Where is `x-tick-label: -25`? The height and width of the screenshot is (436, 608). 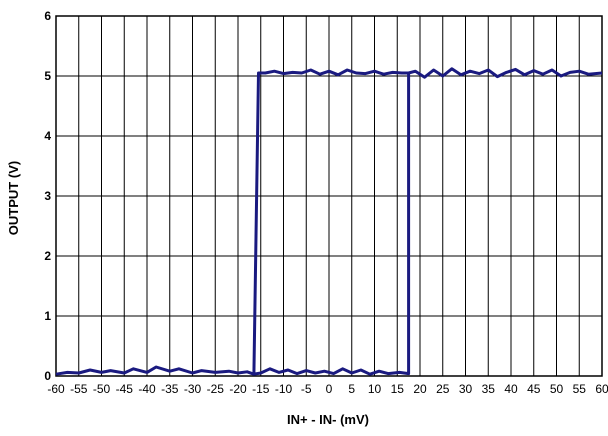
x-tick-label: -25 is located at coordinates (216, 389).